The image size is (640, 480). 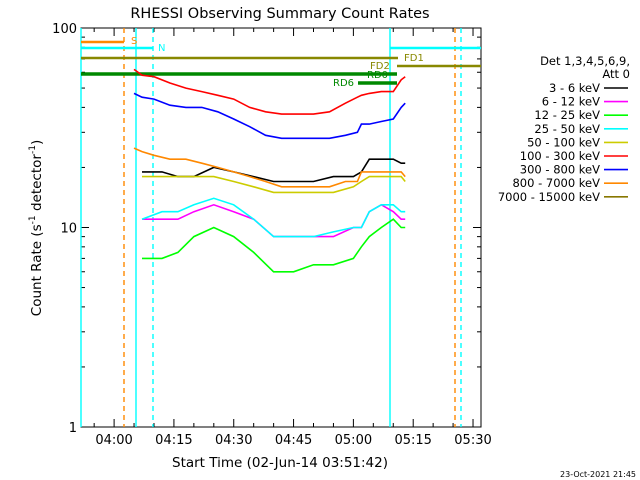 I want to click on y-tick-label: 10, so click(x=68, y=229).